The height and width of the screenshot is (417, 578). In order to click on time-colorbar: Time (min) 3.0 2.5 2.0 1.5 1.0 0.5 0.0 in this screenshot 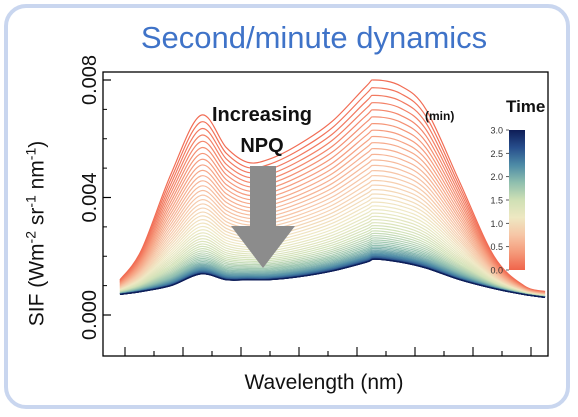, I will do `click(485, 186)`.